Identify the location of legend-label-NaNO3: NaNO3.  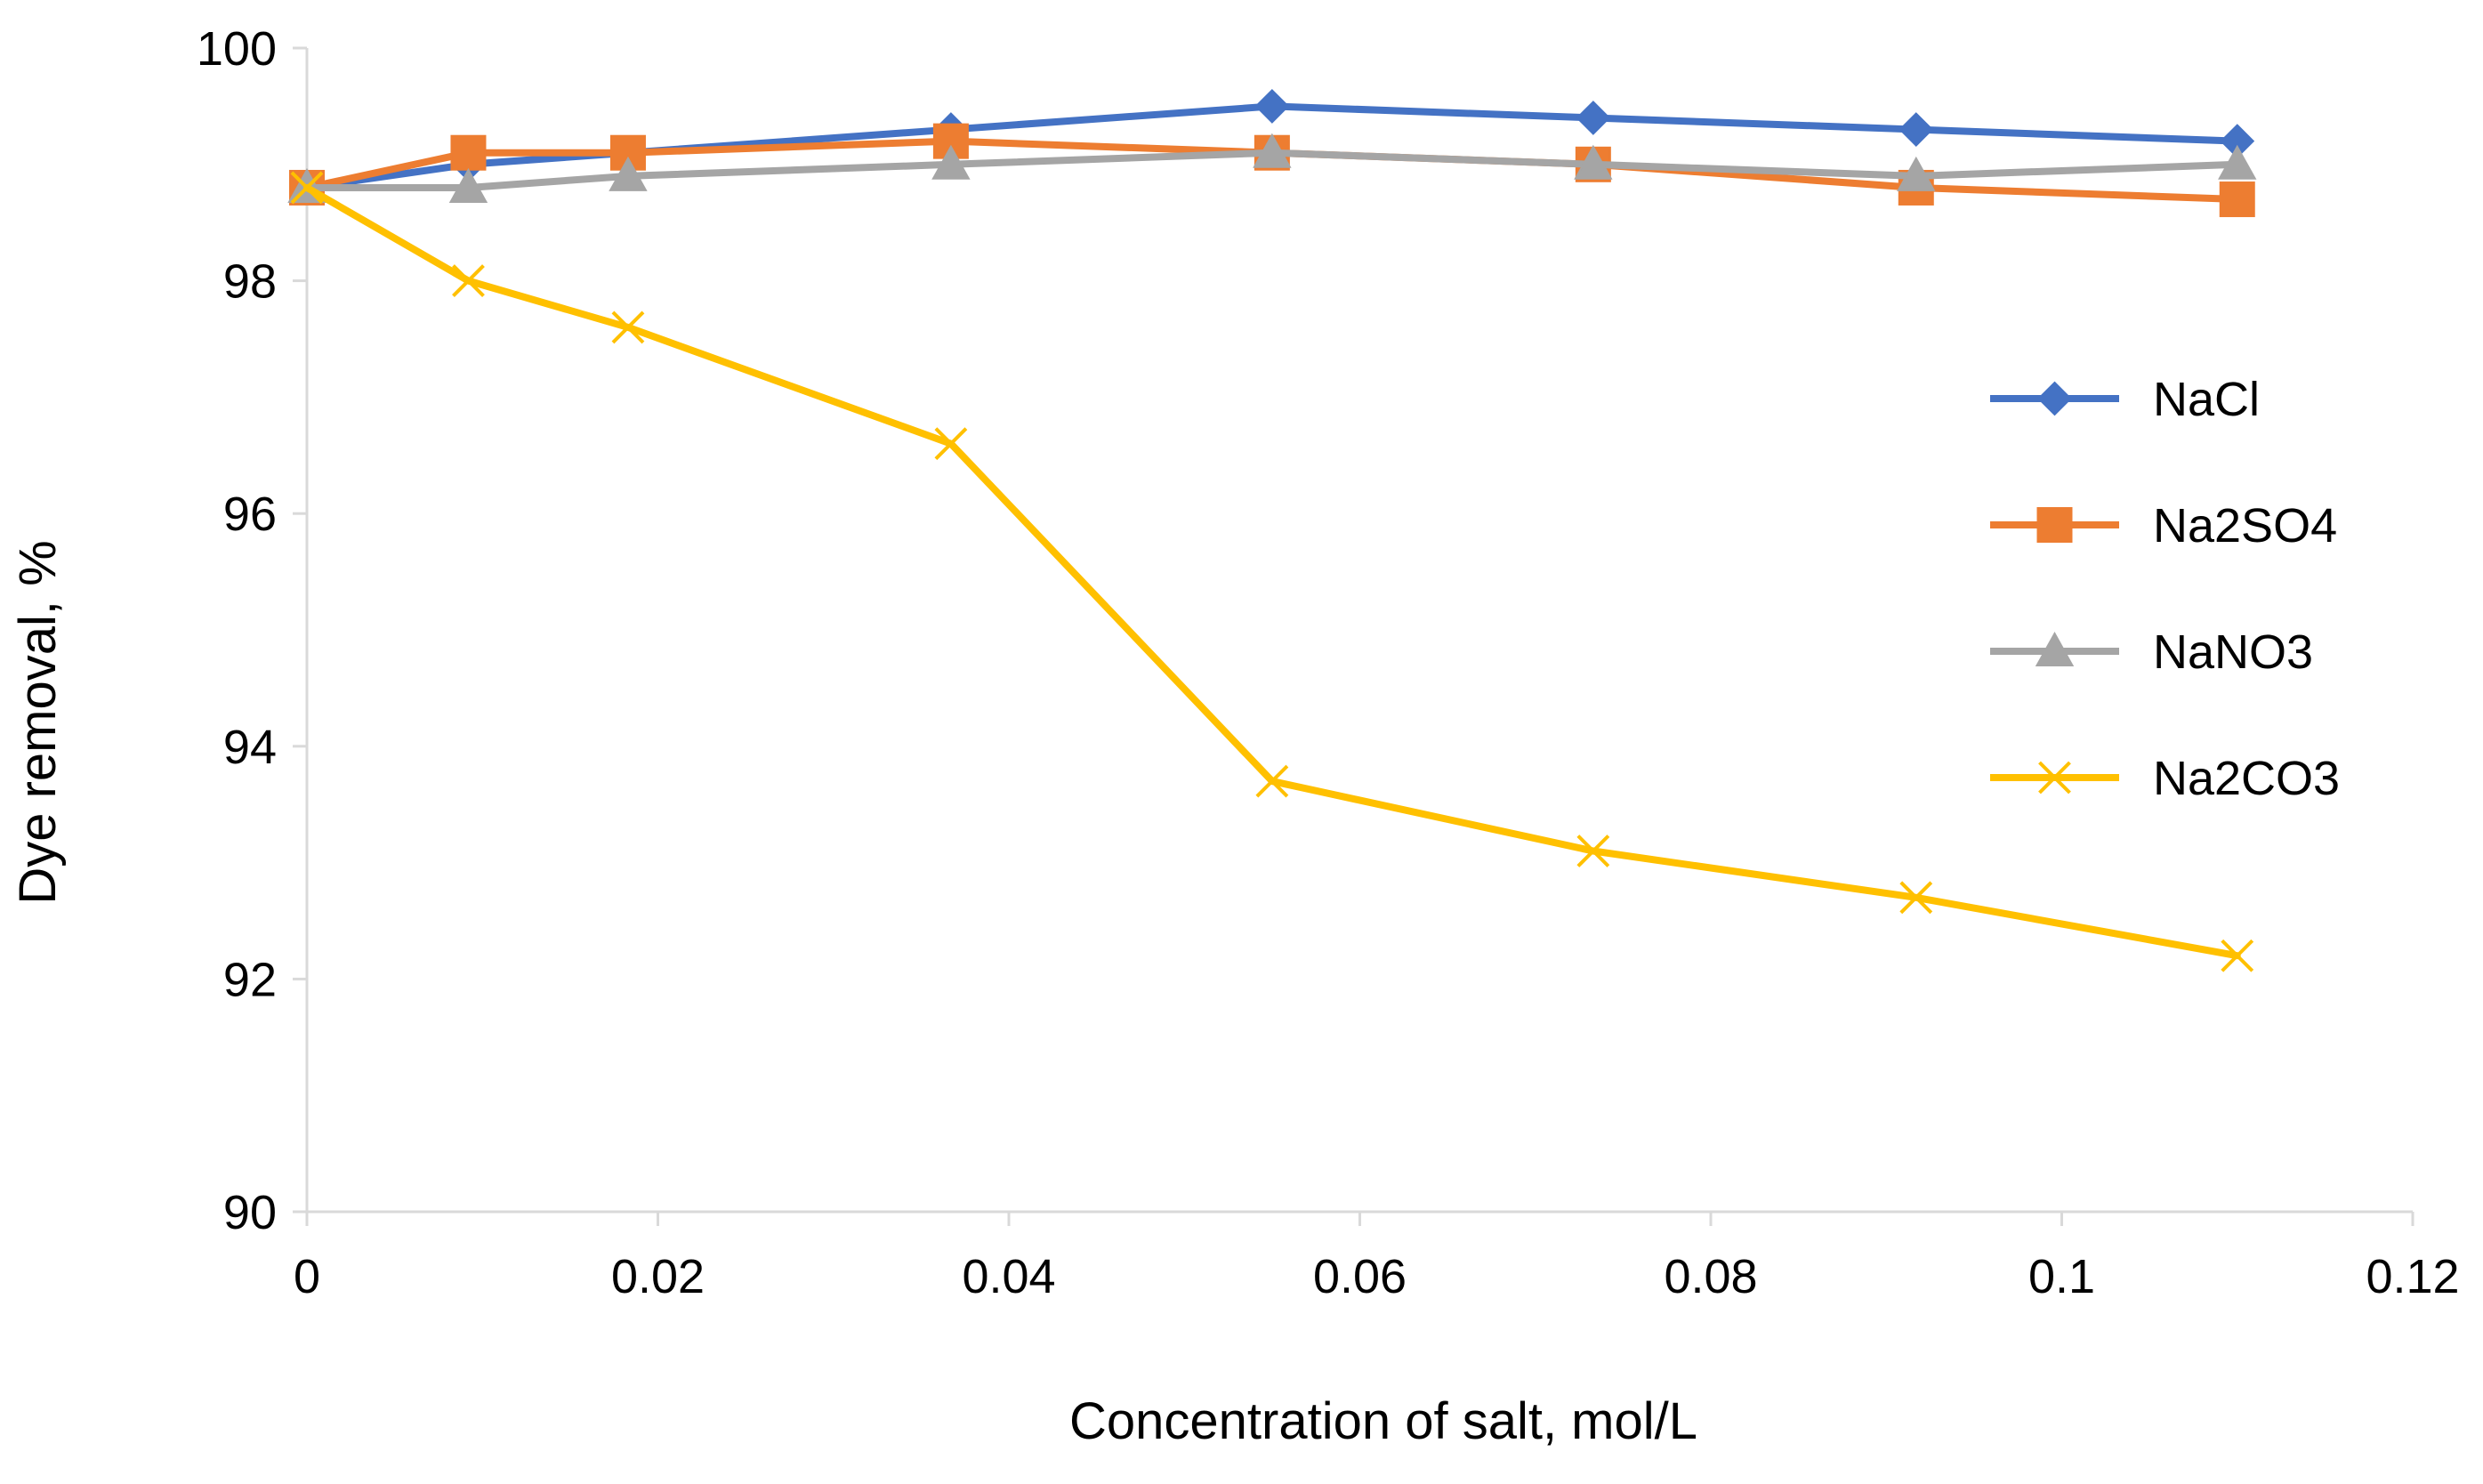
(2233, 652).